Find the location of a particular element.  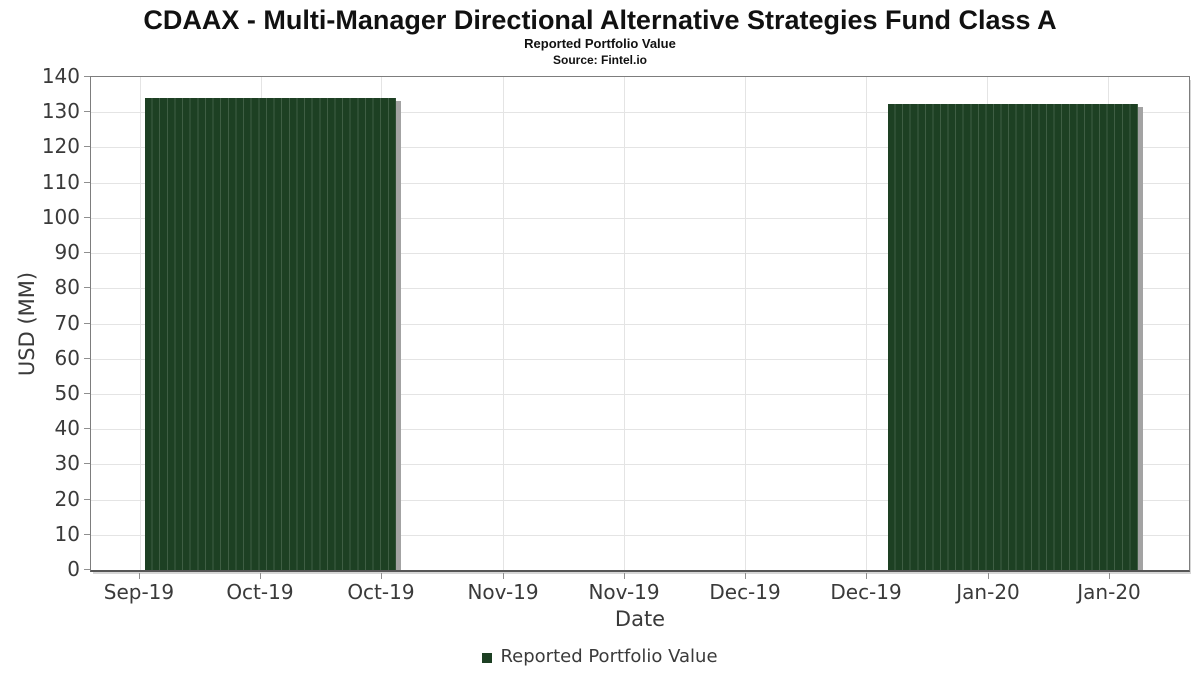

legend-label: Reported Portfolio Value is located at coordinates (609, 656).